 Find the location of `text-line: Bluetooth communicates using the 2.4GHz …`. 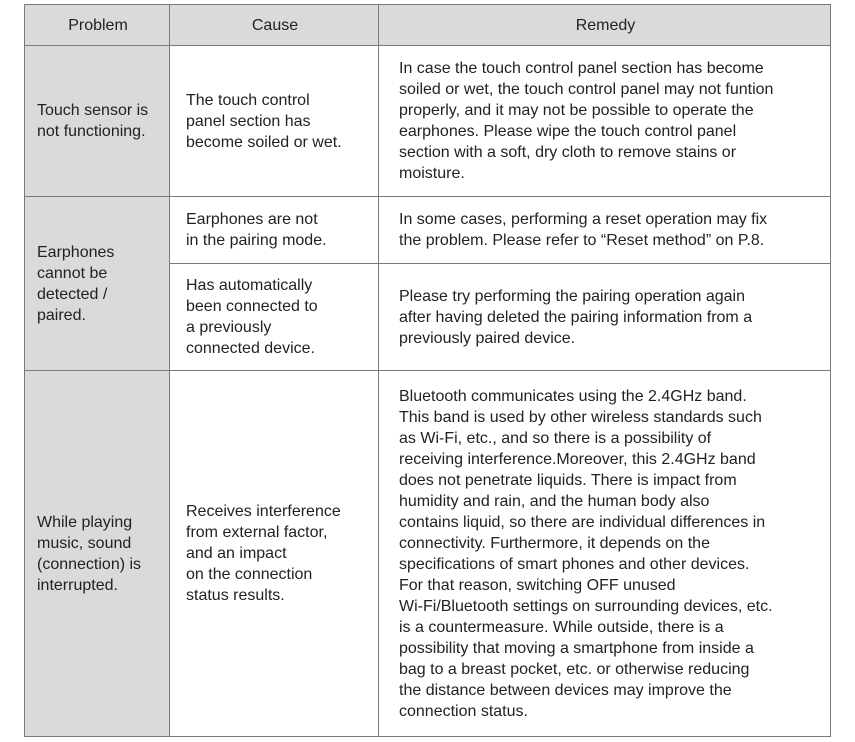

text-line: Bluetooth communicates using the 2.4GHz … is located at coordinates (573, 396).